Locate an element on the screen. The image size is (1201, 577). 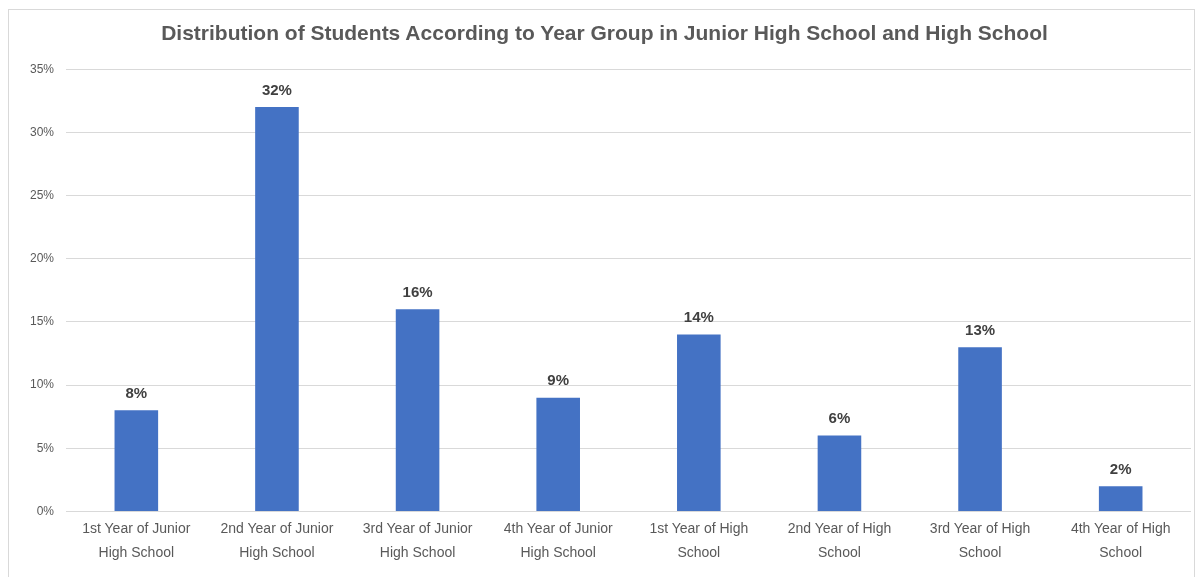
y-tick-label: 30% is located at coordinates (42, 131).